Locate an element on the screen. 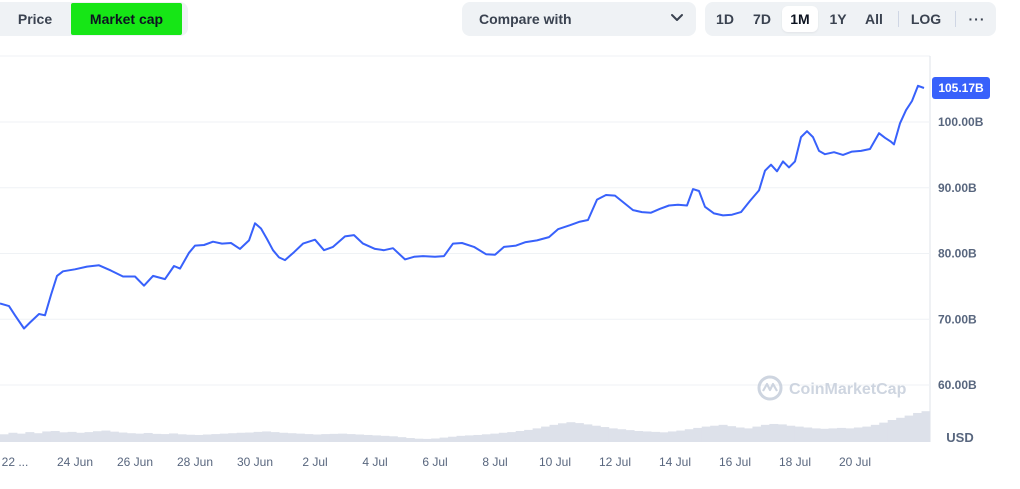 Image resolution: width=1020 pixels, height=489 pixels. tab-price: Price is located at coordinates (35, 19).